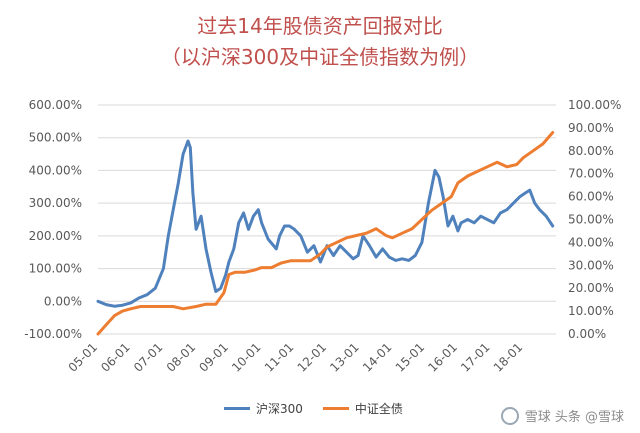 The height and width of the screenshot is (433, 640). What do you see at coordinates (213, 357) in the screenshot?
I see `x-tick-label: 09-01` at bounding box center [213, 357].